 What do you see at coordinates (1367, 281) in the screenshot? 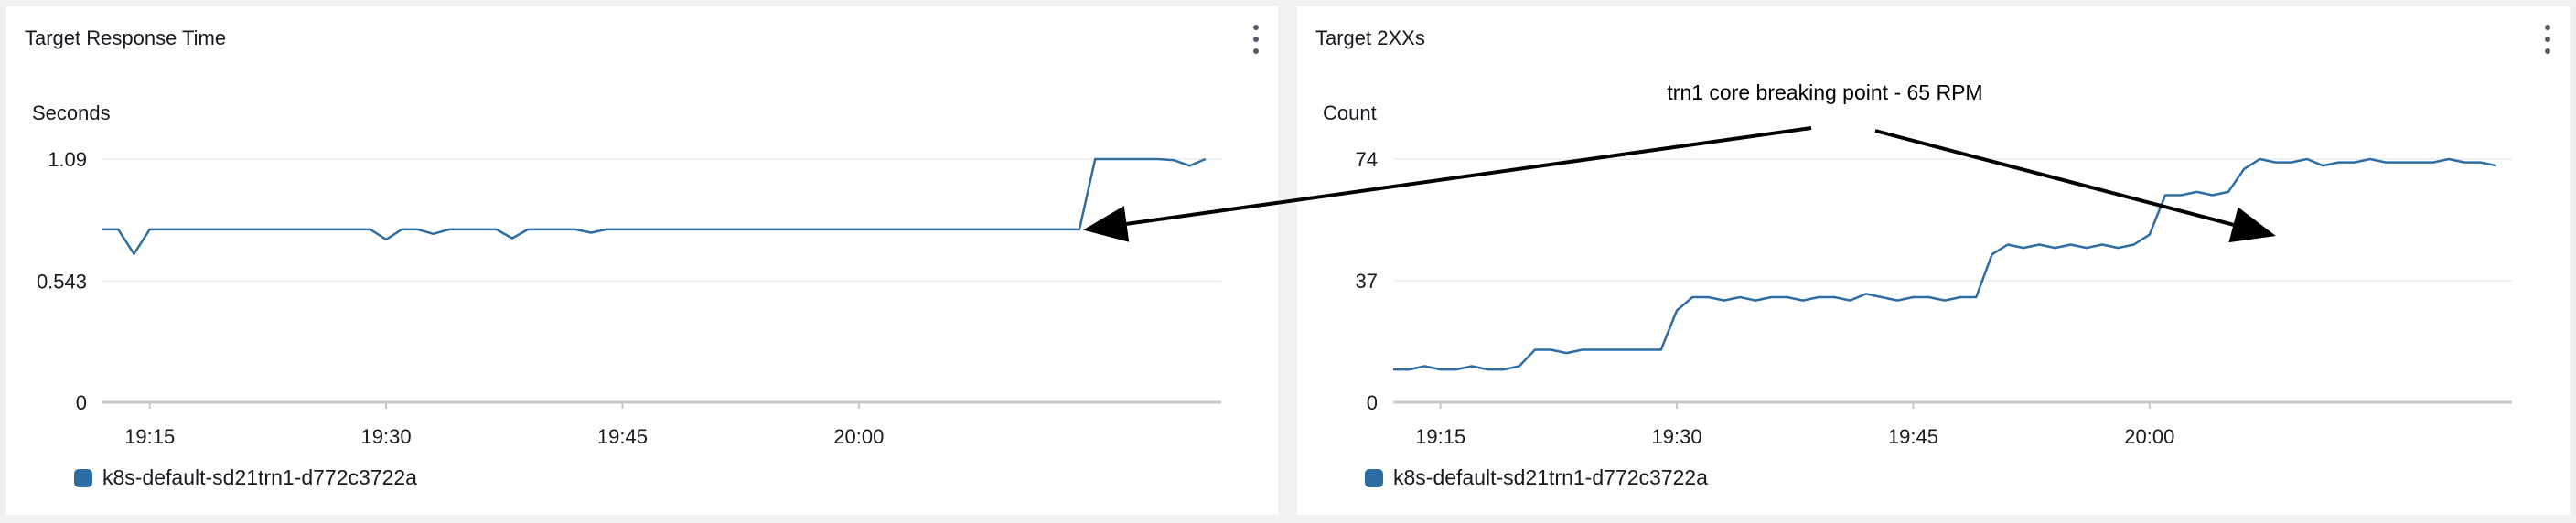
I see `y-tick-label: 37` at bounding box center [1367, 281].